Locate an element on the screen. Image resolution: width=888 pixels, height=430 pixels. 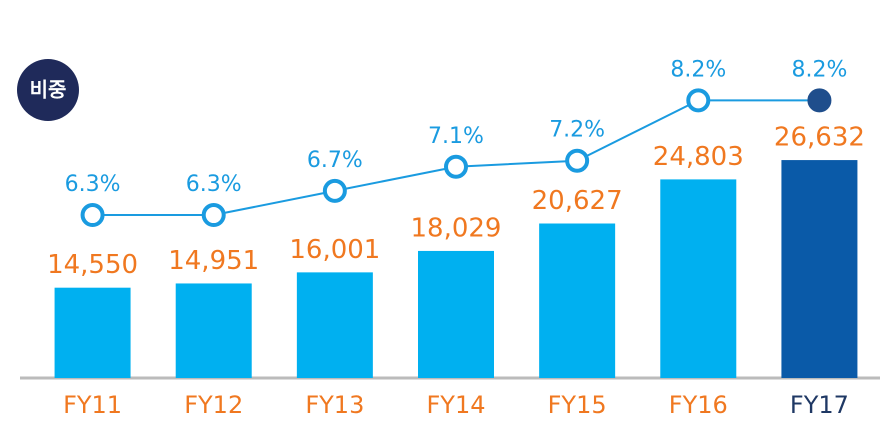
bar-value-label: 18,029 is located at coordinates (456, 228).